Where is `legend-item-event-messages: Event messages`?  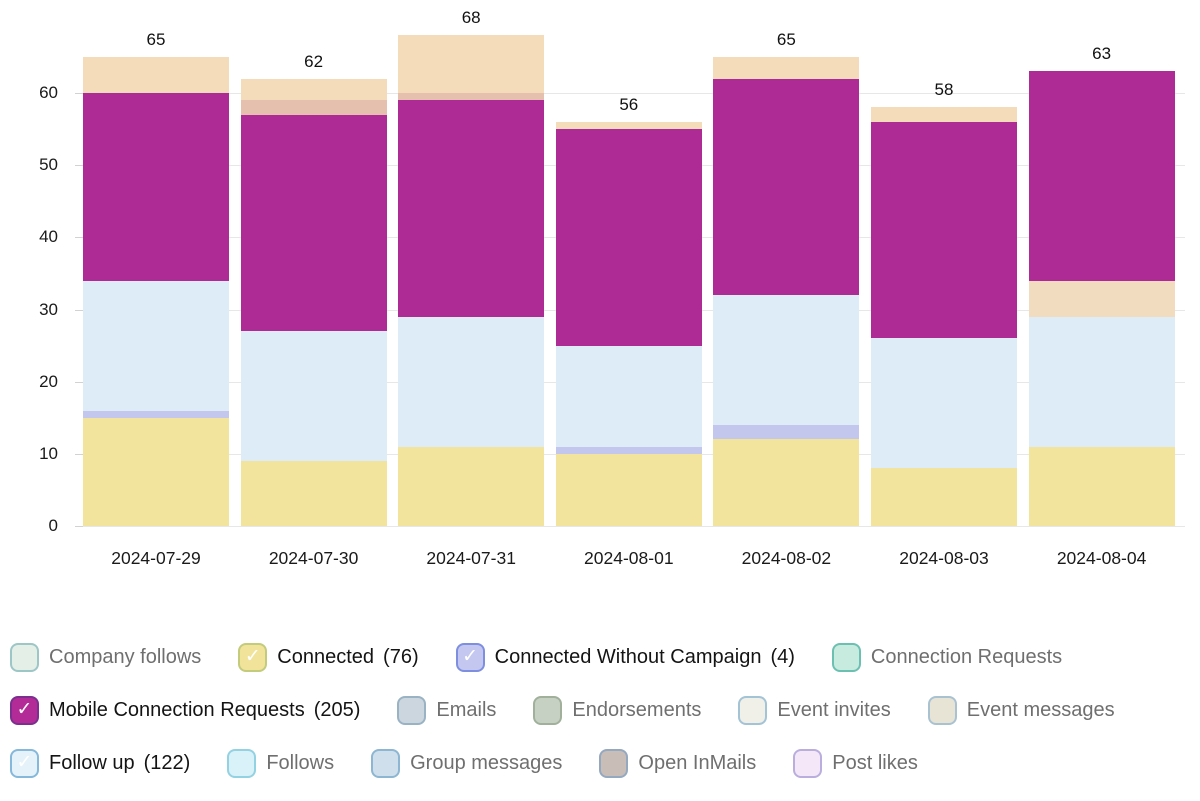 legend-item-event-messages: Event messages is located at coordinates (1021, 710).